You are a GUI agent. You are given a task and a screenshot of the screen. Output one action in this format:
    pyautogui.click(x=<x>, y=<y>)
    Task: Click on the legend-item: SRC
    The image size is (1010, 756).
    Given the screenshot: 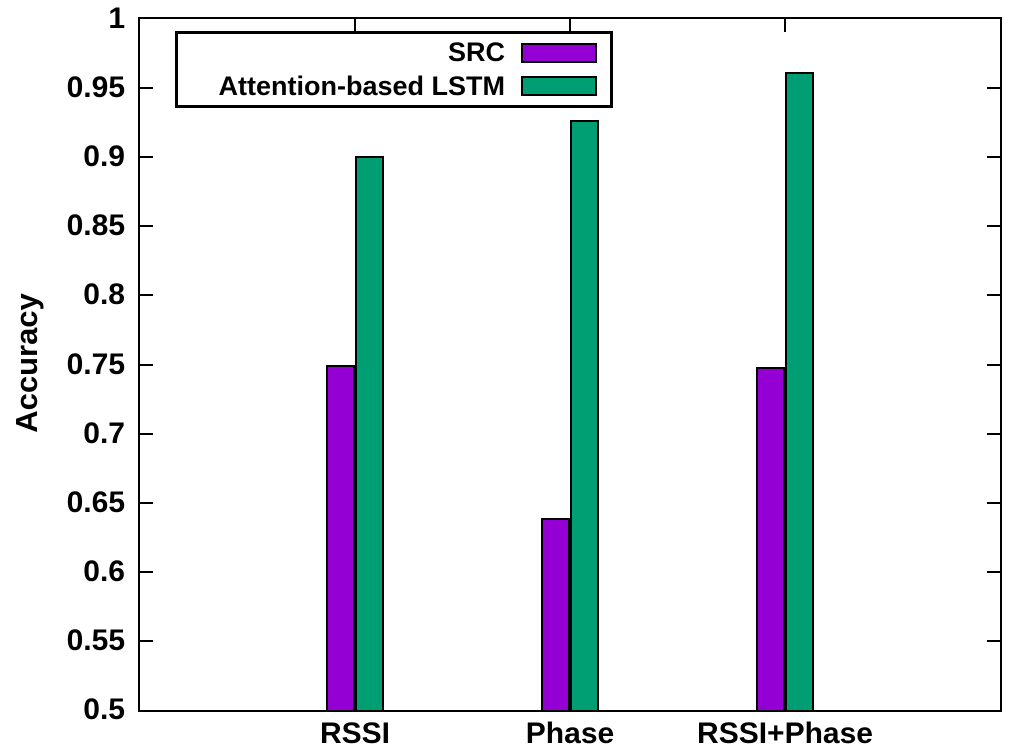 What is the action you would take?
    pyautogui.click(x=394, y=52)
    